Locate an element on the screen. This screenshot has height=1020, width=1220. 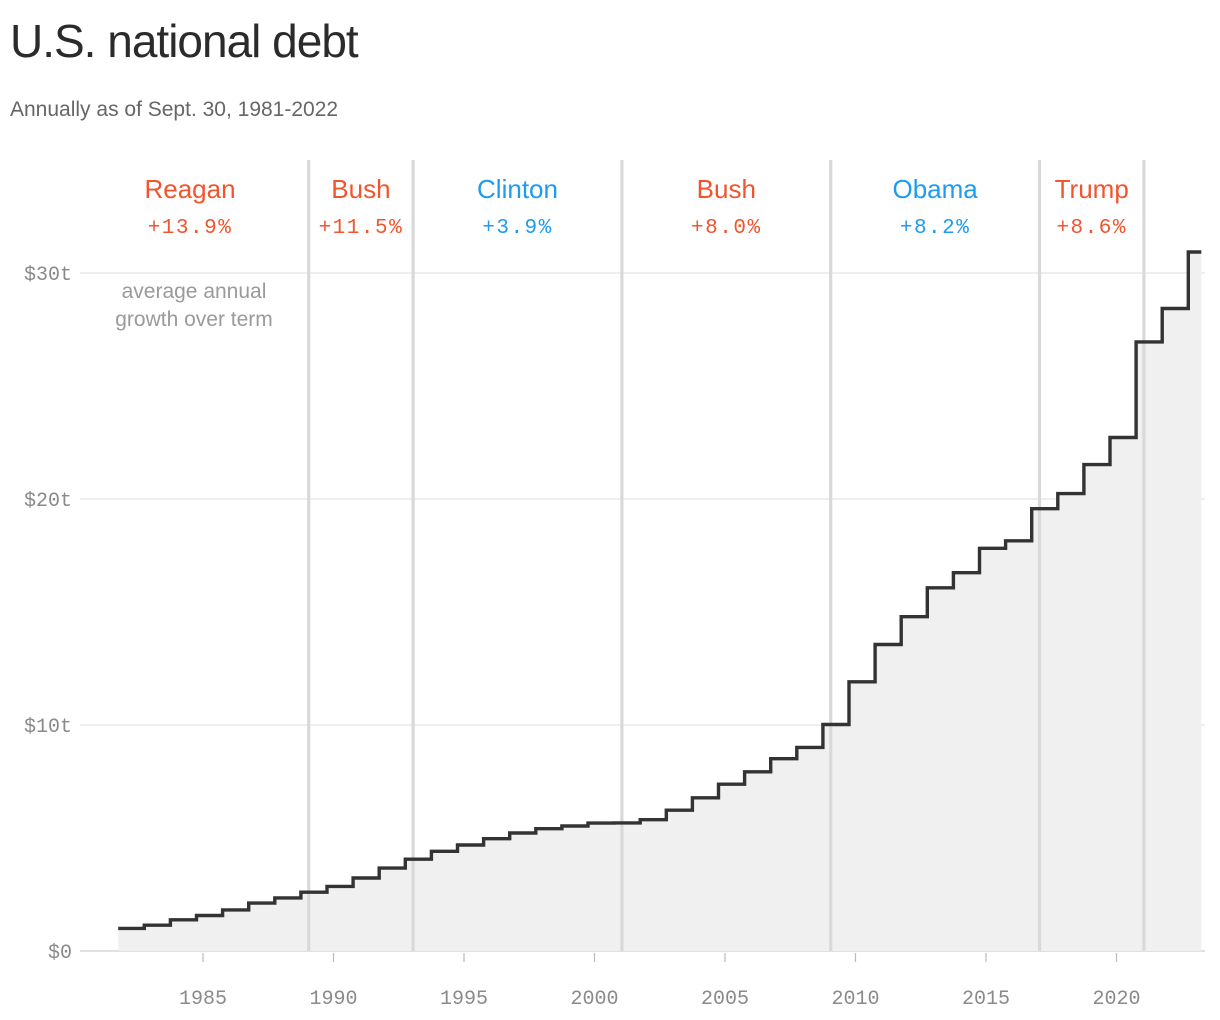
x-tick-label: 2000 is located at coordinates (594, 999).